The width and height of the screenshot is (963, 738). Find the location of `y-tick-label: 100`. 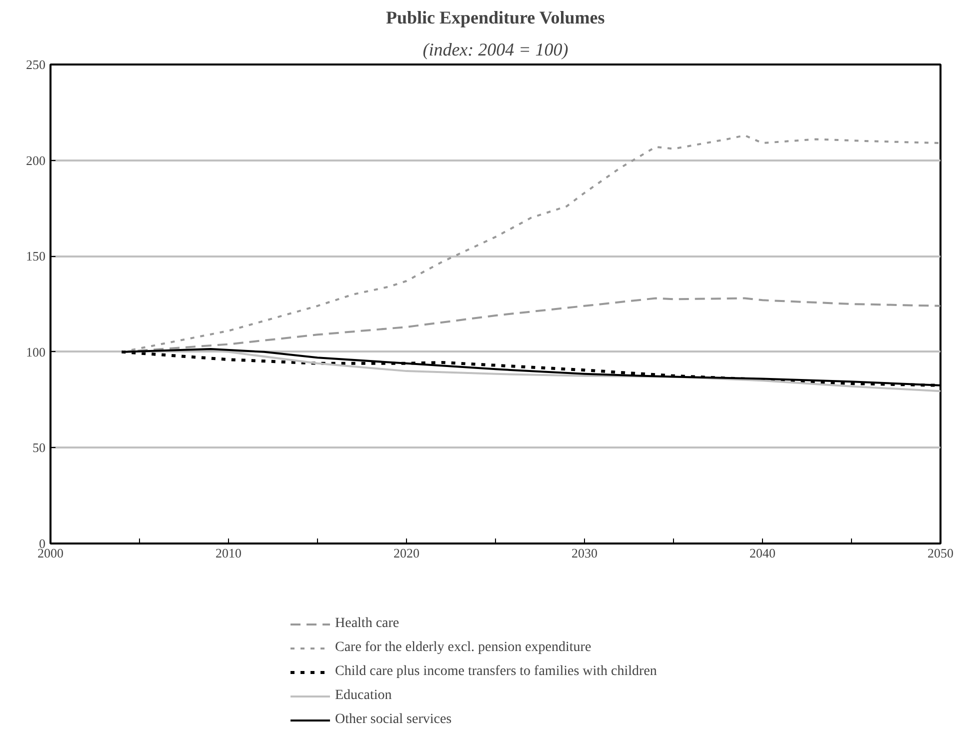

y-tick-label: 100 is located at coordinates (36, 352).